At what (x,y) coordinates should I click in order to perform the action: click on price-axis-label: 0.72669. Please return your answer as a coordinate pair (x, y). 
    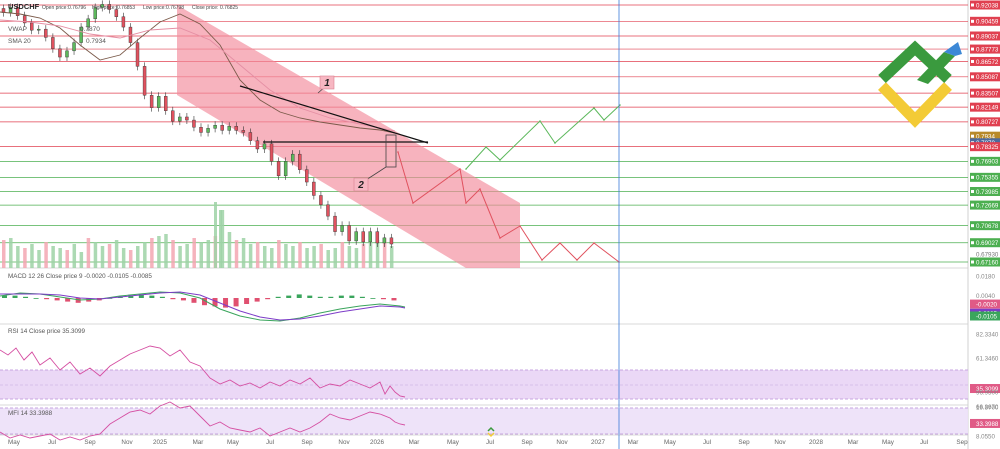
    Looking at the image, I should click on (987, 205).